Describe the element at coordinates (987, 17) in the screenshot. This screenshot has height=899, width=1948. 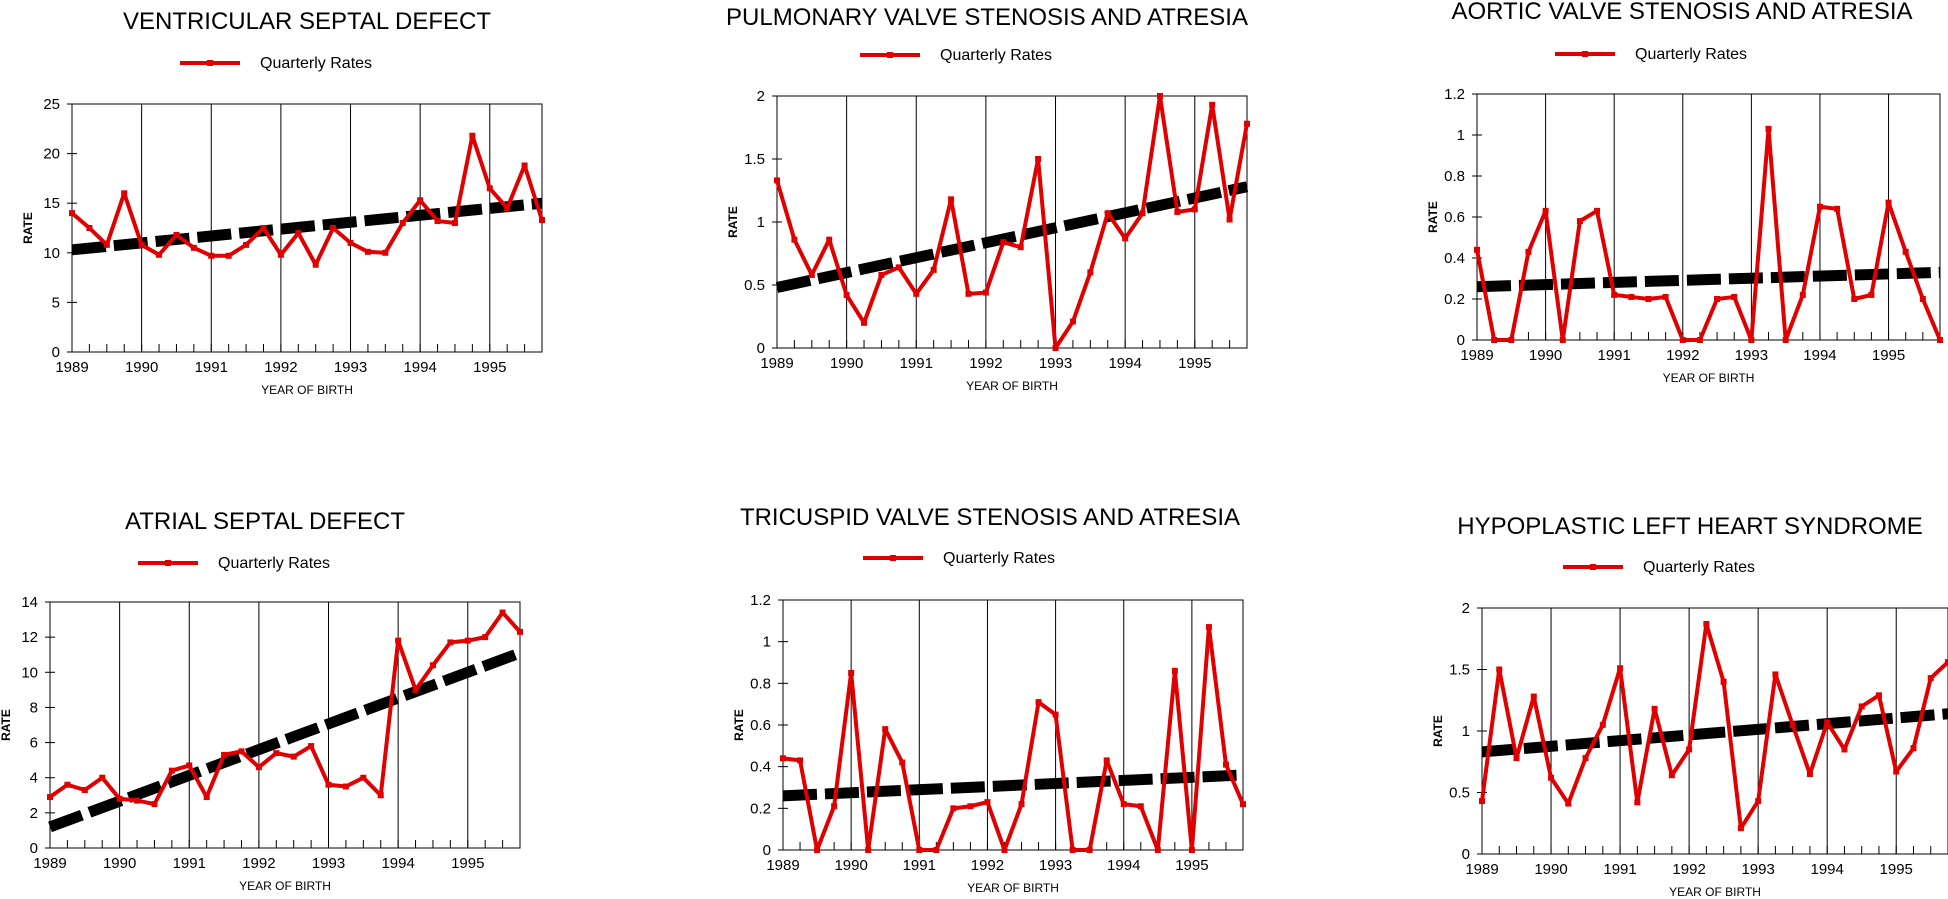
I see `chart-title: PULMONARY VALVE STENOSIS AND ATRESIA` at that location.